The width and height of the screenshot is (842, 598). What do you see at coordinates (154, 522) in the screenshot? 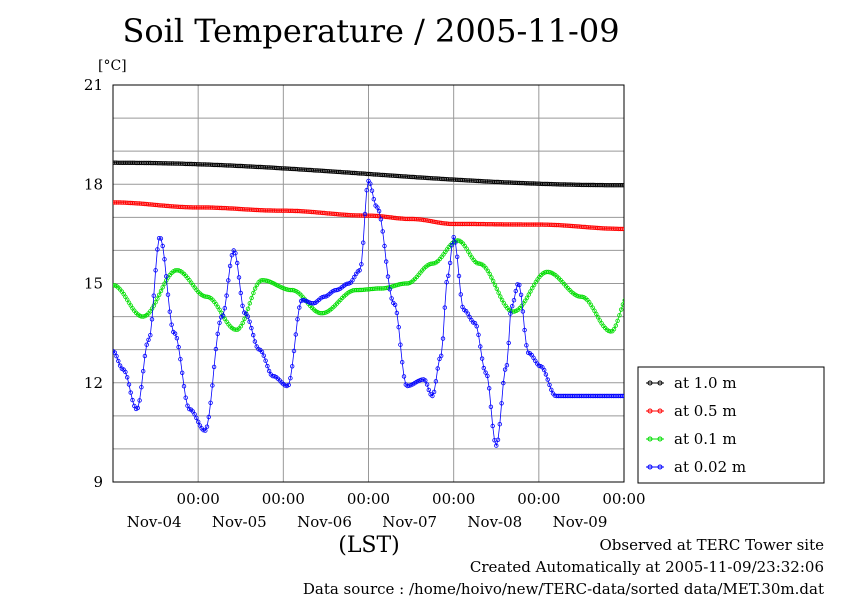
I see `x-tick-date-label: Nov-04` at bounding box center [154, 522].